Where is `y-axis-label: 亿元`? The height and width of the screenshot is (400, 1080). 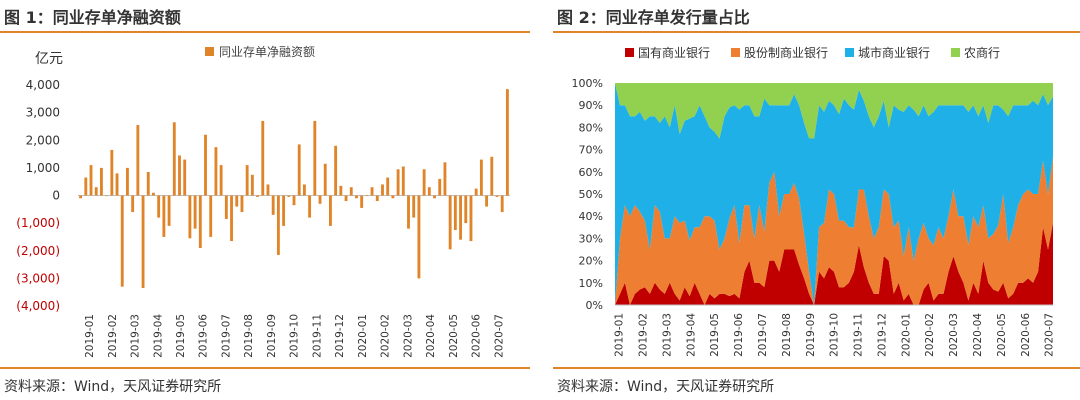
y-axis-label: 亿元 is located at coordinates (49, 59).